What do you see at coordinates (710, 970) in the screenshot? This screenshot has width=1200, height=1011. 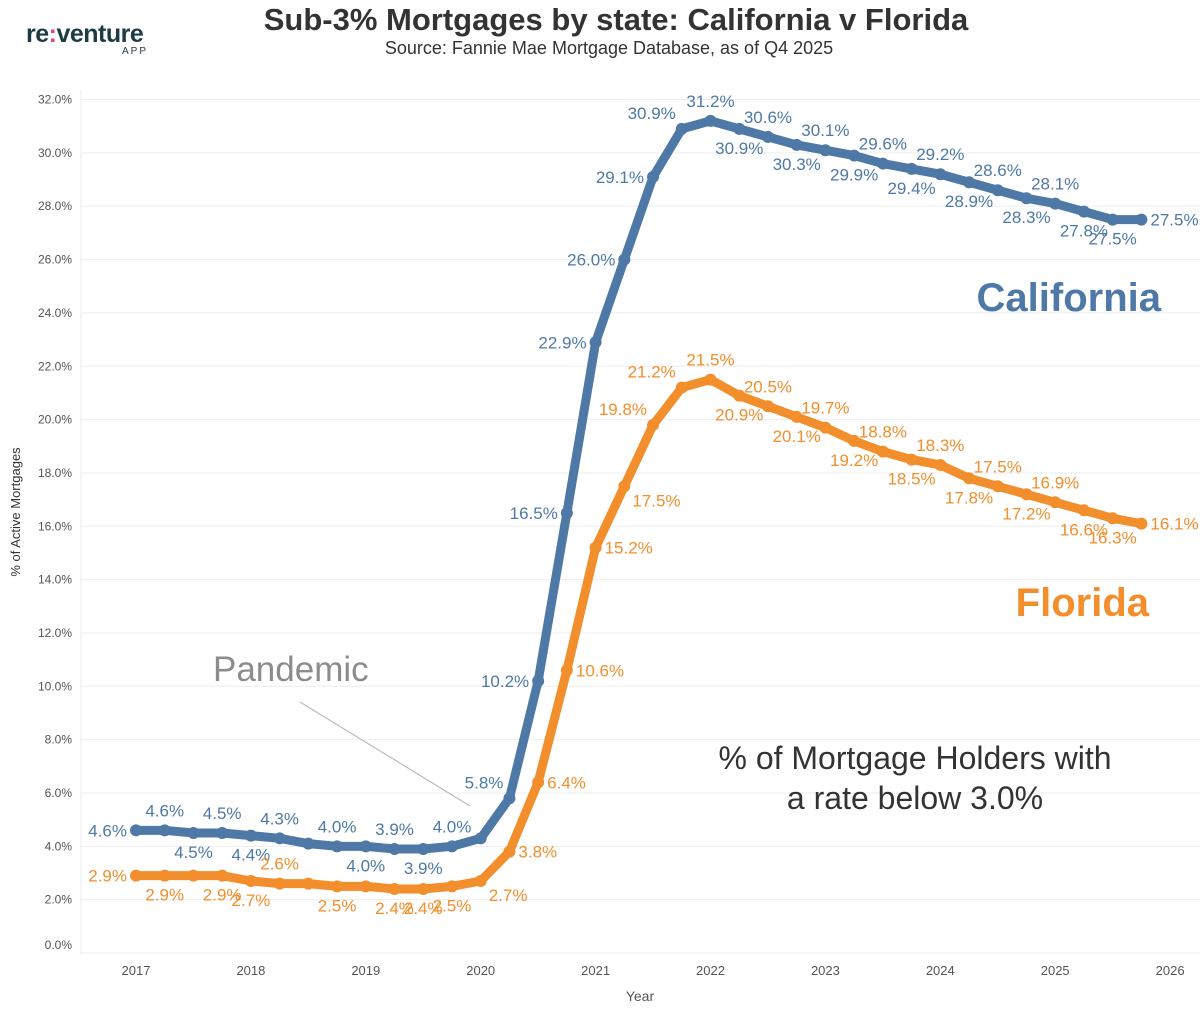 I see `x-tick-label: 2022` at bounding box center [710, 970].